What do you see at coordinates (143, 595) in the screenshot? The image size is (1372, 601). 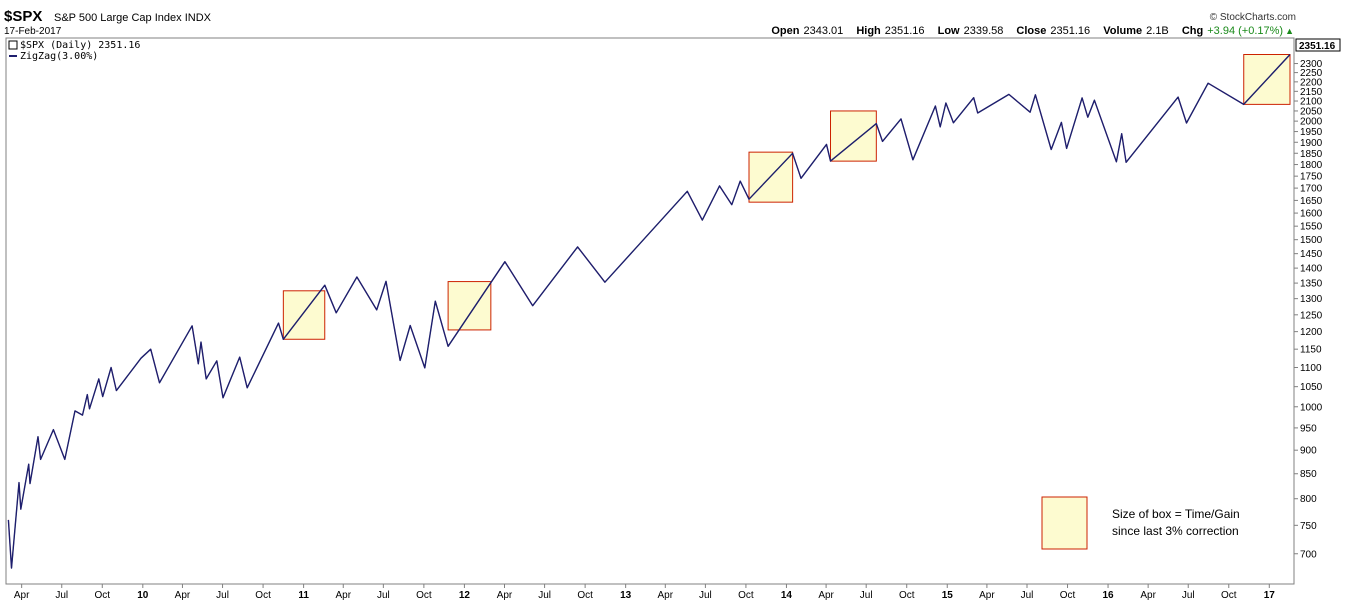 I see `x-tick-label: 10` at bounding box center [143, 595].